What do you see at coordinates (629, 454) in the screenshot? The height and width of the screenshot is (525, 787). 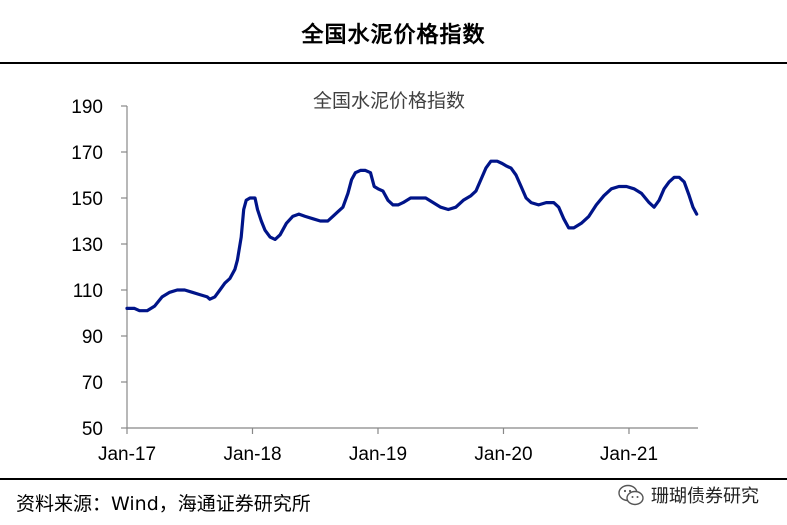 I see `x-tick-label: Jan-21` at bounding box center [629, 454].